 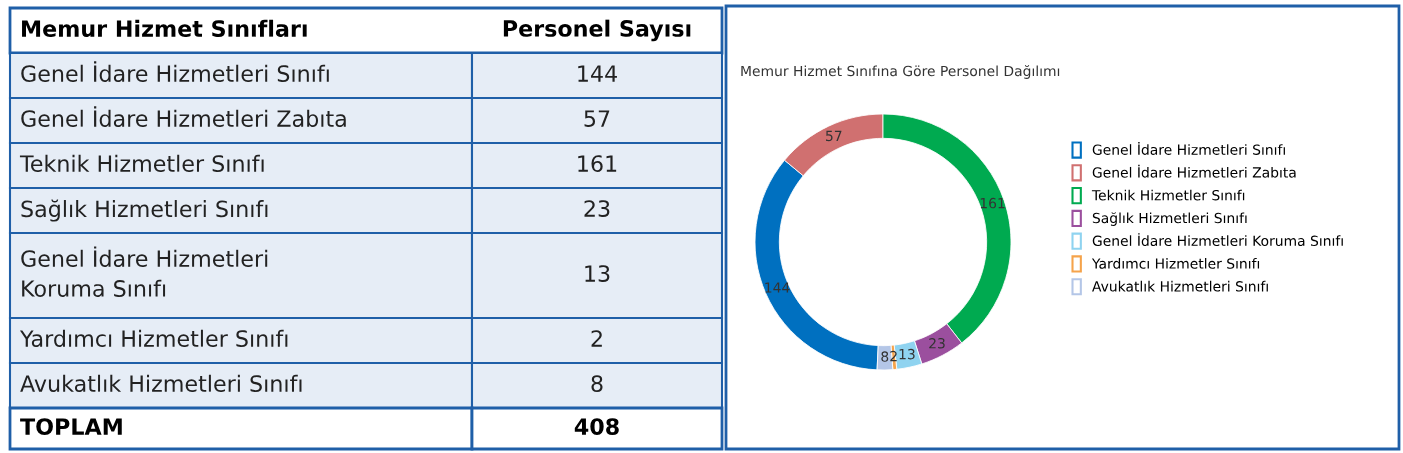 What do you see at coordinates (1180, 286) in the screenshot?
I see `legend-label: Avukatlık Hizmetleri Sınıfı` at bounding box center [1180, 286].